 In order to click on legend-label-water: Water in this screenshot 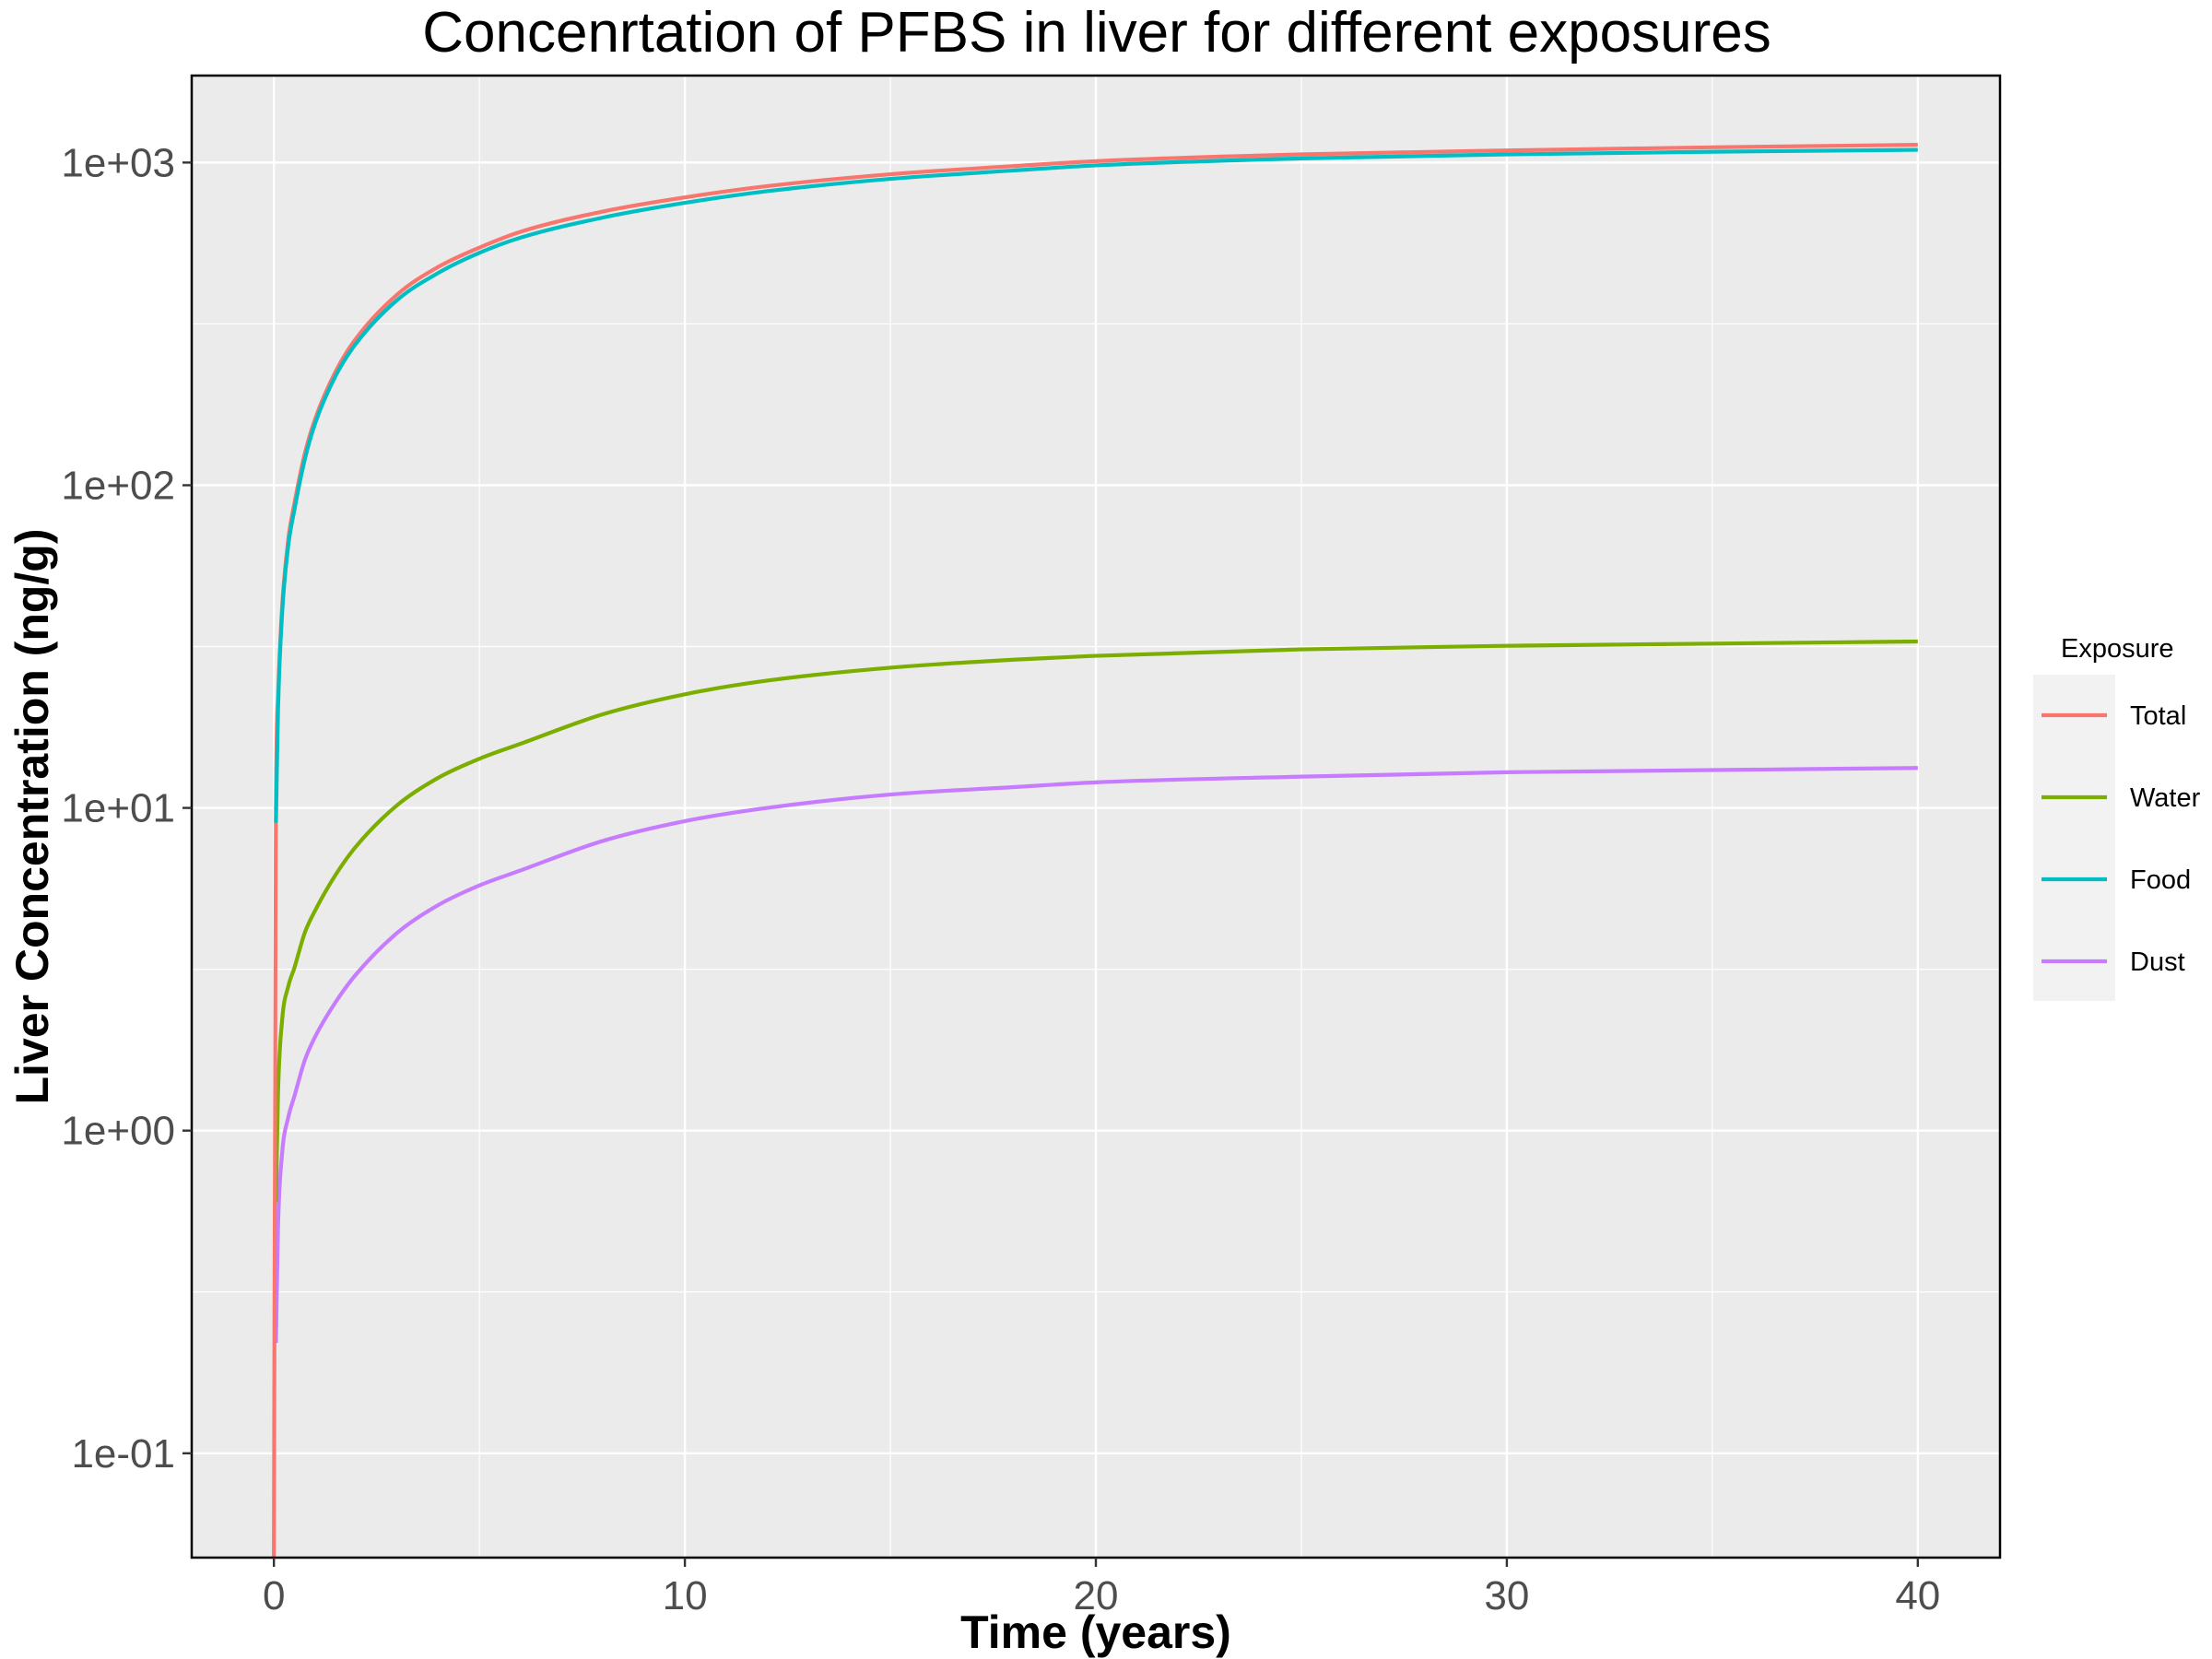, I will do `click(2165, 798)`.